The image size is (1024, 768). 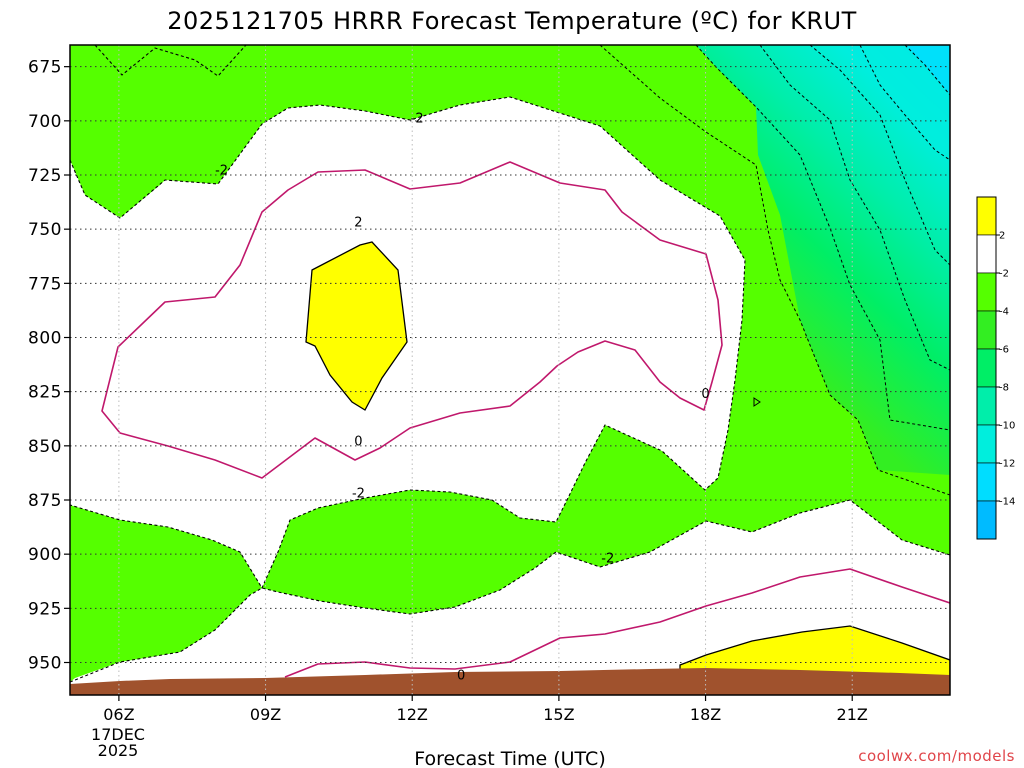 What do you see at coordinates (1004, 312) in the screenshot?
I see `colorbar-label: -4` at bounding box center [1004, 312].